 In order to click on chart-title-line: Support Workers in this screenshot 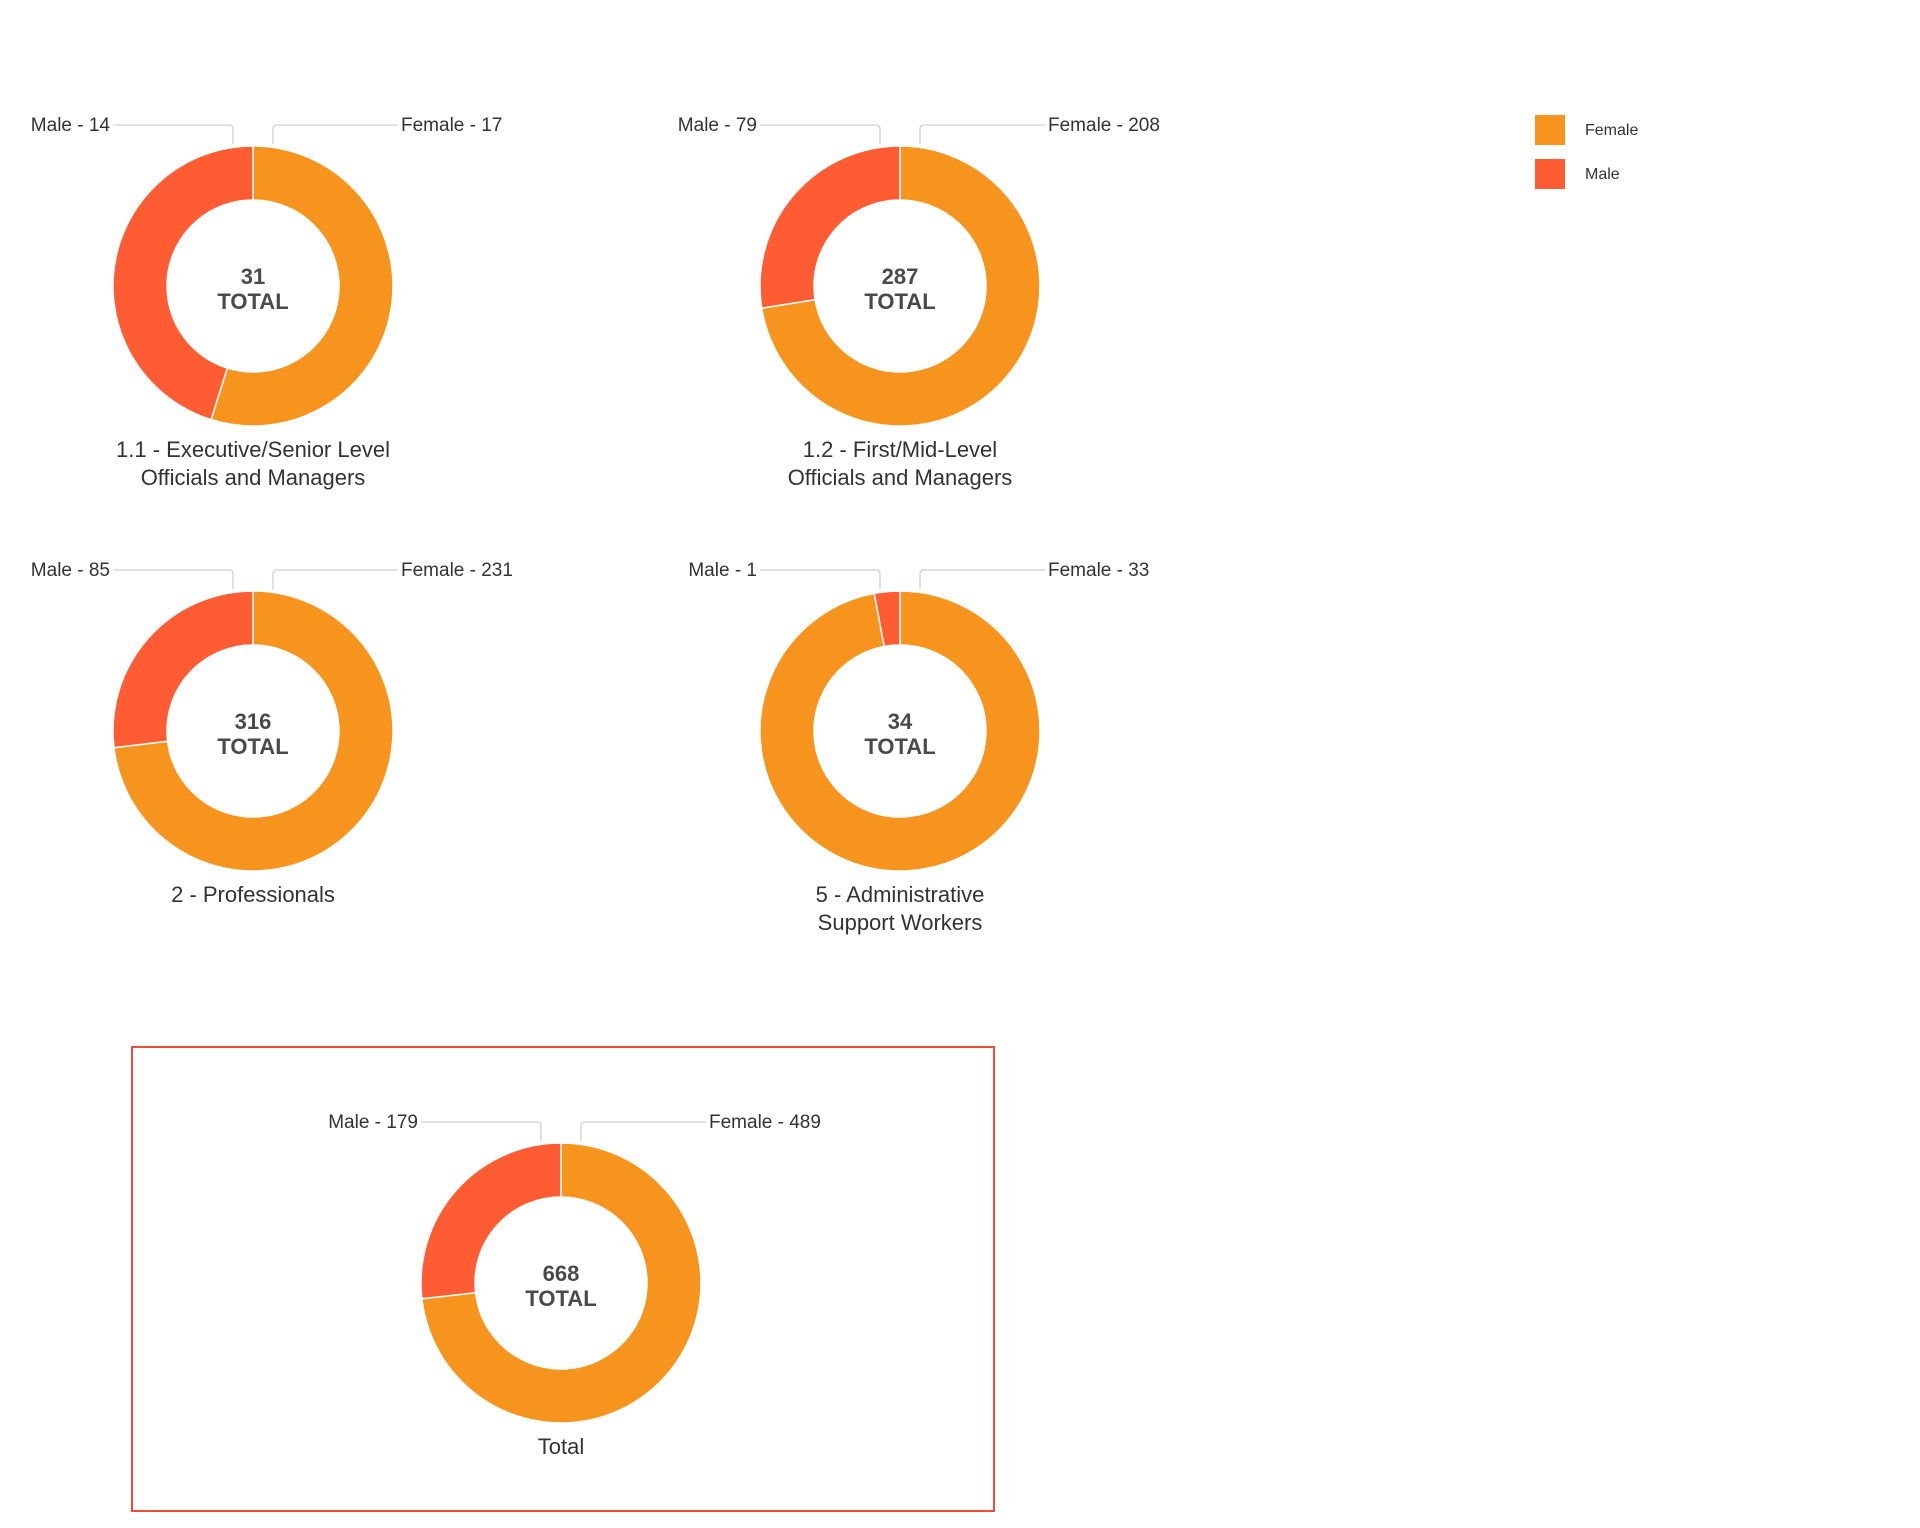, I will do `click(900, 922)`.